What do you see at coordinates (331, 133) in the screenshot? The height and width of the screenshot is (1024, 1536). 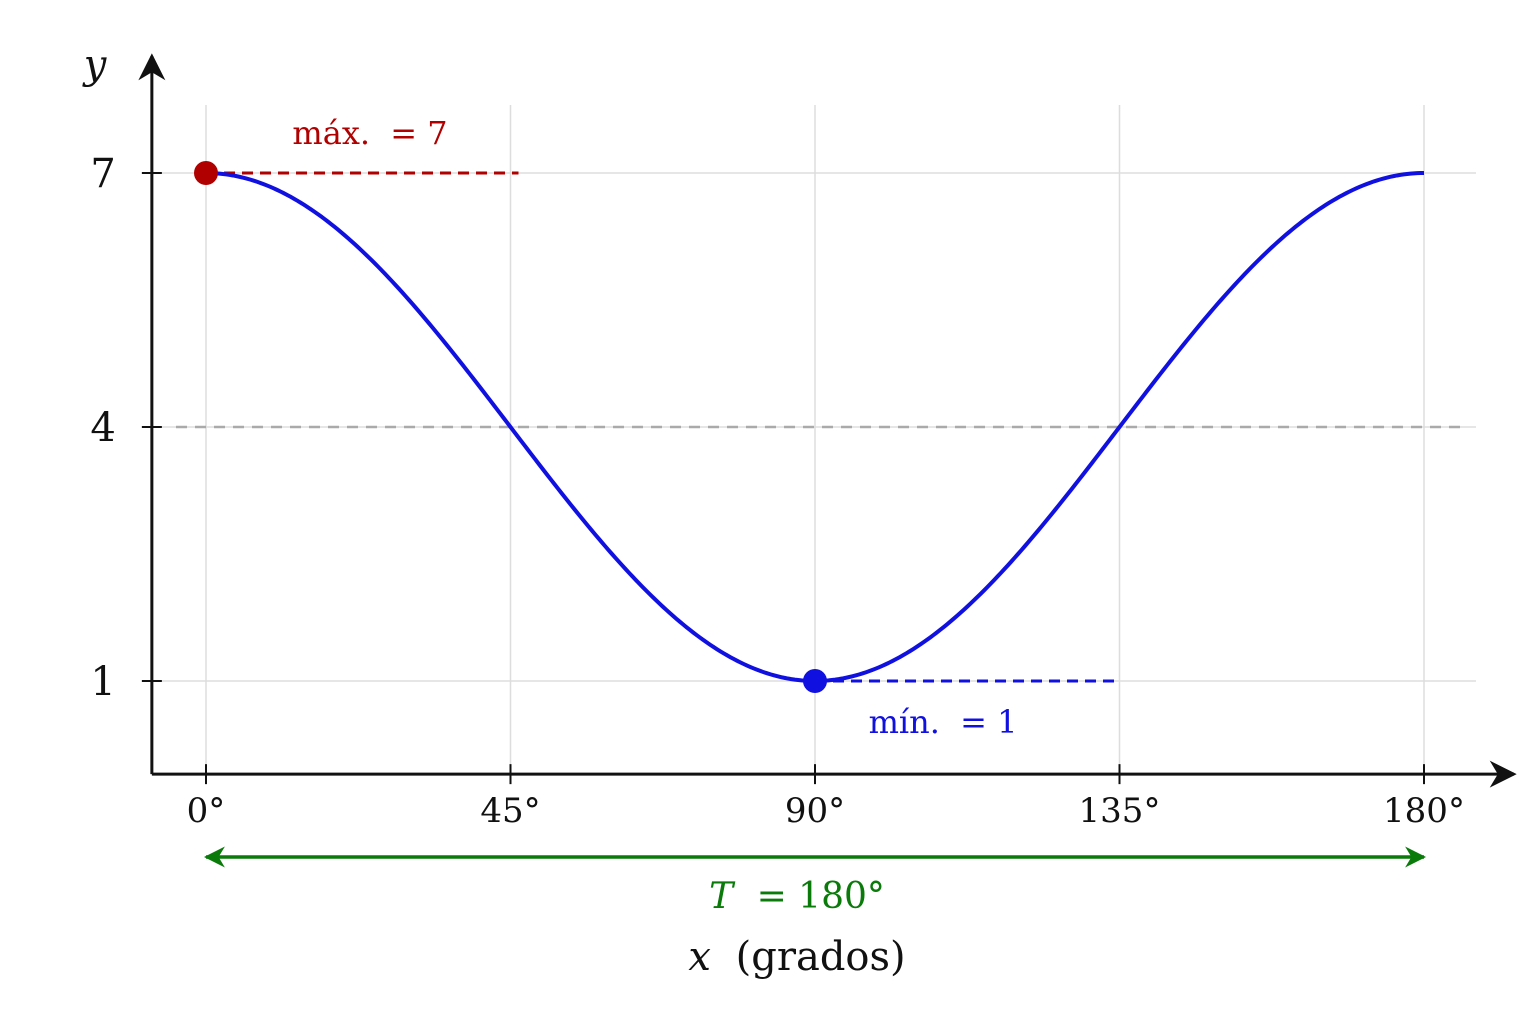 I see `max-label-prefix: máx.` at bounding box center [331, 133].